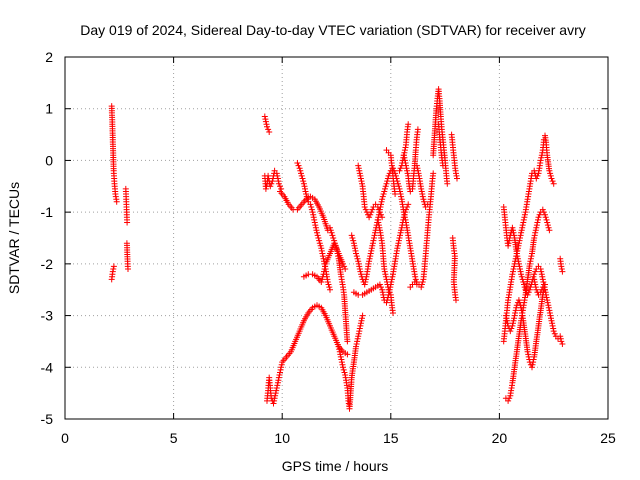 The image size is (640, 480). What do you see at coordinates (47, 212) in the screenshot?
I see `y-tick-label: -1` at bounding box center [47, 212].